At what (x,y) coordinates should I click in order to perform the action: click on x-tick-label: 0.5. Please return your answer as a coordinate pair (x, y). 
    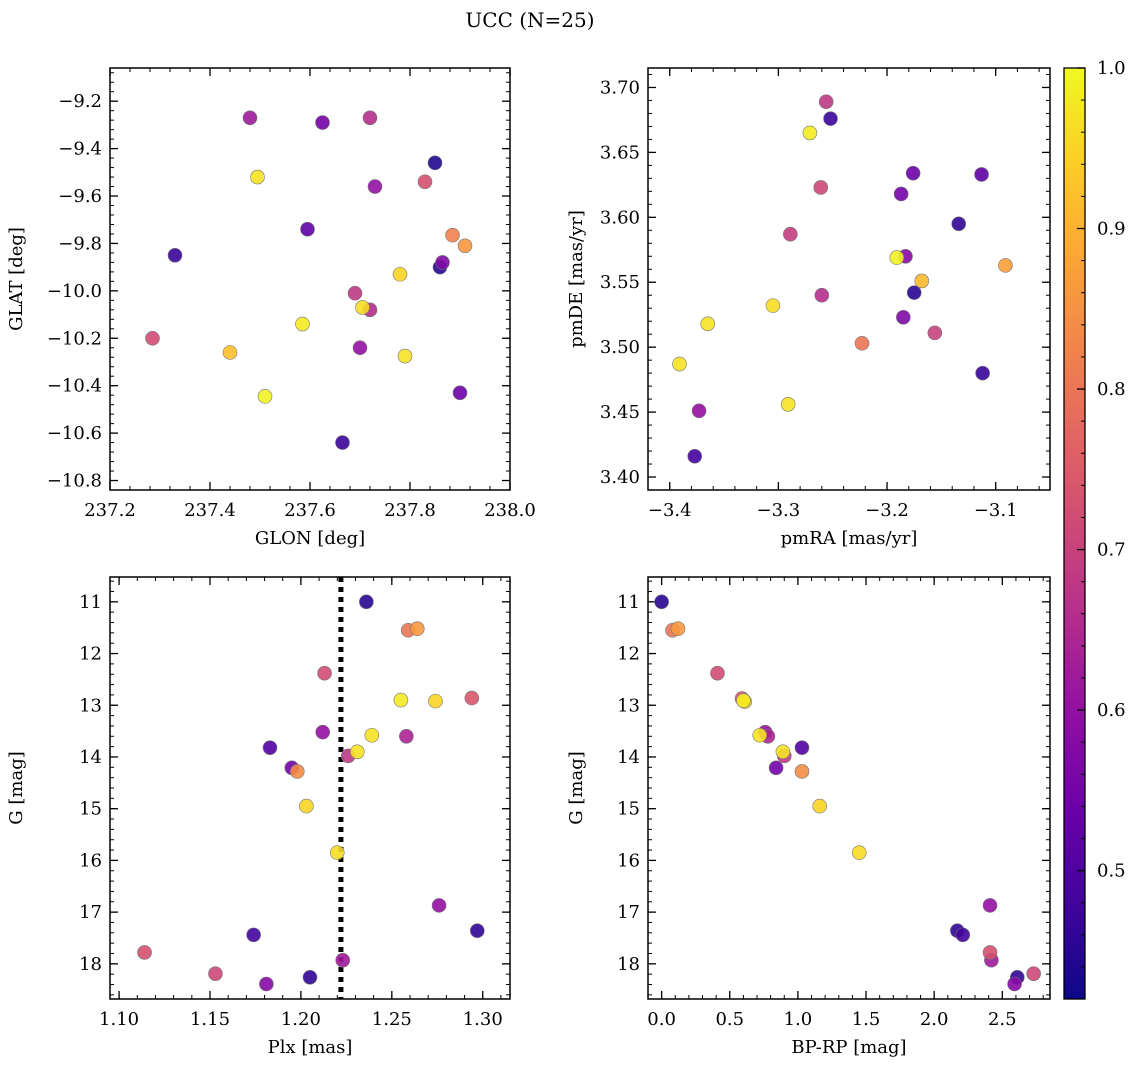
    Looking at the image, I should click on (729, 1019).